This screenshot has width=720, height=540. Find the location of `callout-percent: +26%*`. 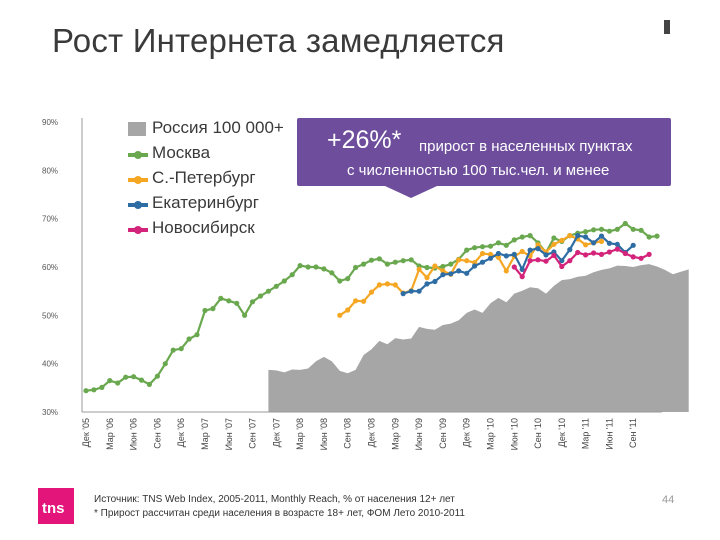

callout-percent: +26%* is located at coordinates (364, 140).